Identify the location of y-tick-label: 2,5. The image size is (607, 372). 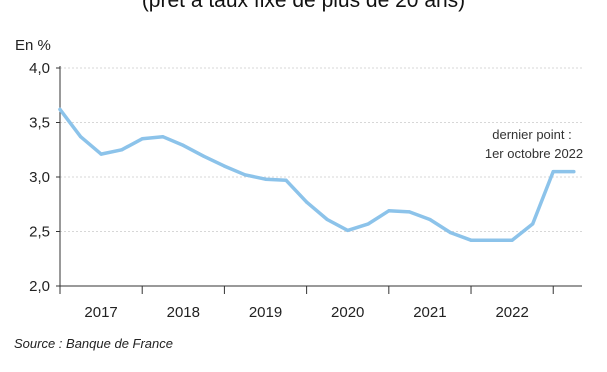
(39, 232).